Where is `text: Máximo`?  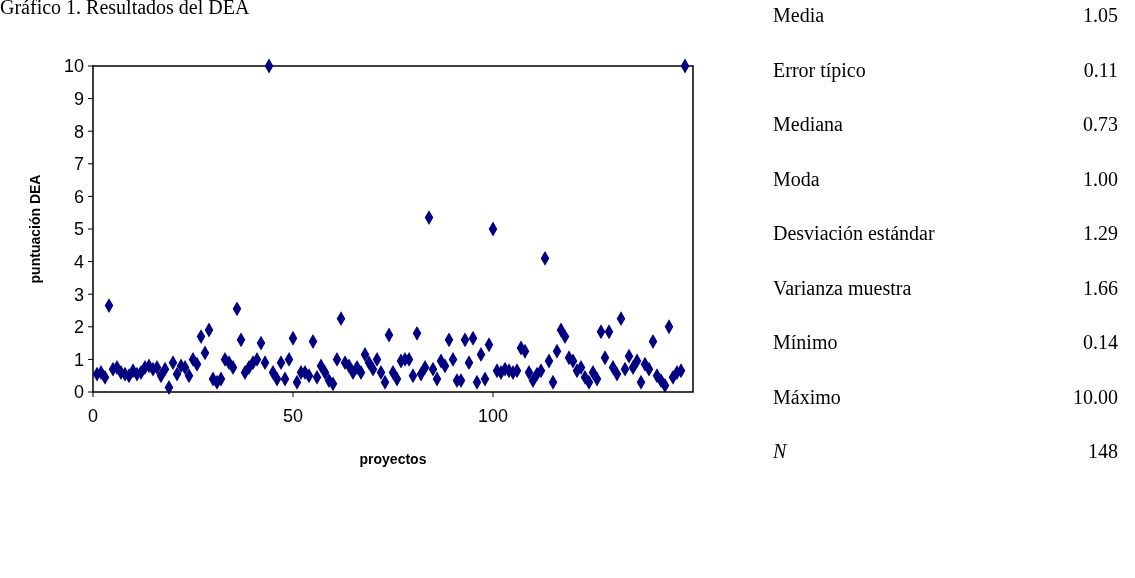
text: Máximo is located at coordinates (807, 396).